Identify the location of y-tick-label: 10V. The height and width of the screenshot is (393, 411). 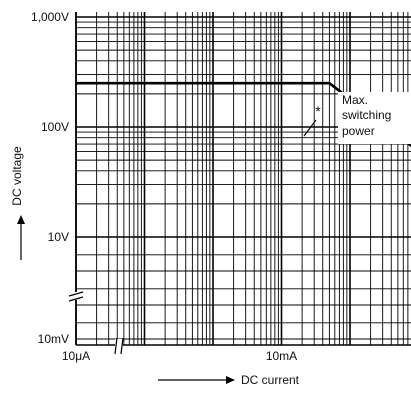
(58, 237).